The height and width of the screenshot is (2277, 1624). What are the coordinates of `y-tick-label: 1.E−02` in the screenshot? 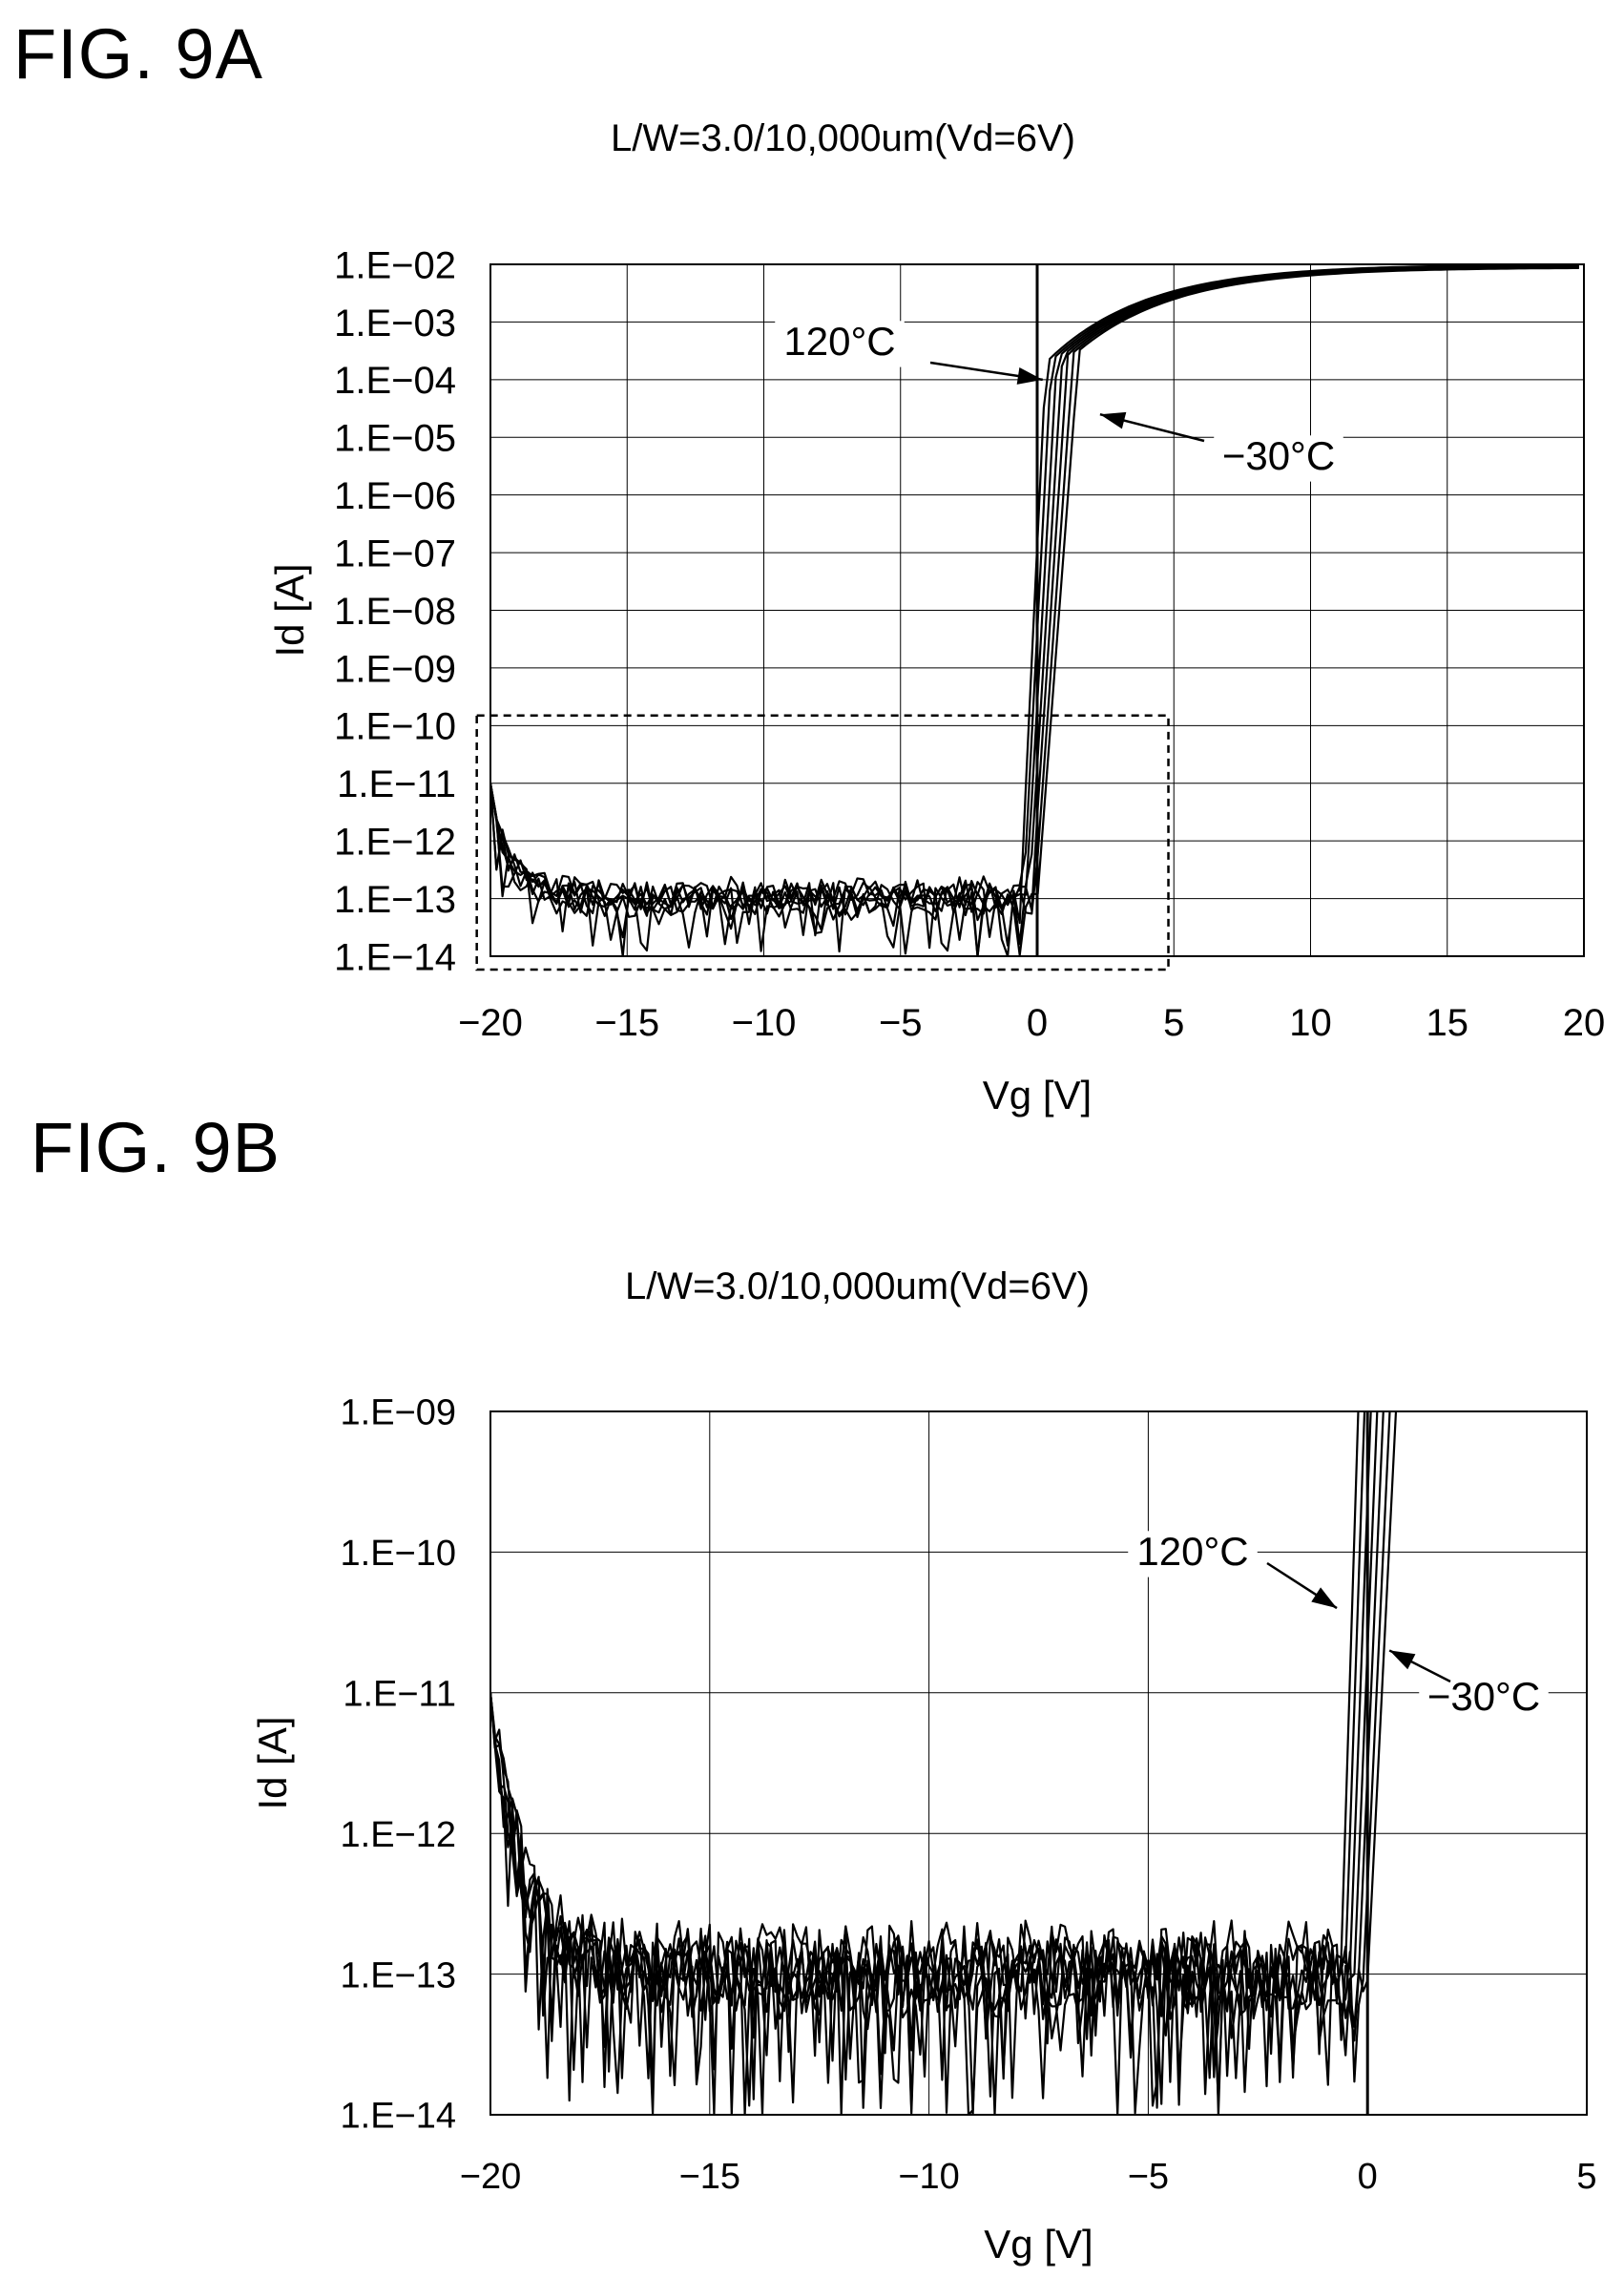 It's located at (395, 265).